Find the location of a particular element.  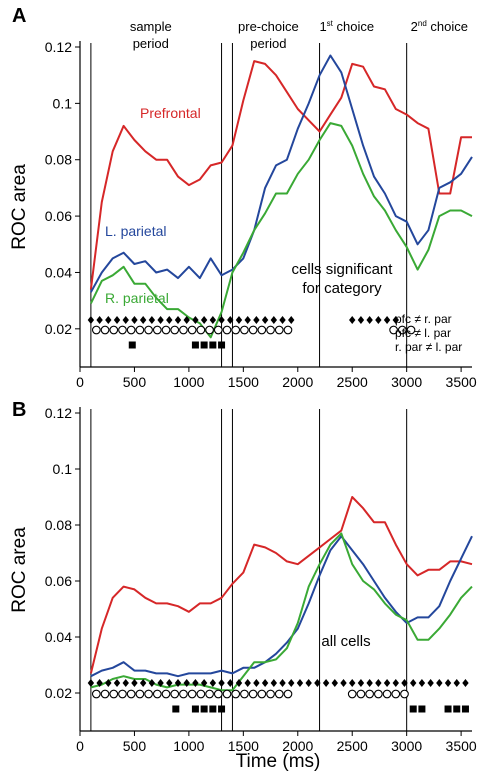

series-names: Prefrontal L. parietal R. parietal is located at coordinates (153, 205).